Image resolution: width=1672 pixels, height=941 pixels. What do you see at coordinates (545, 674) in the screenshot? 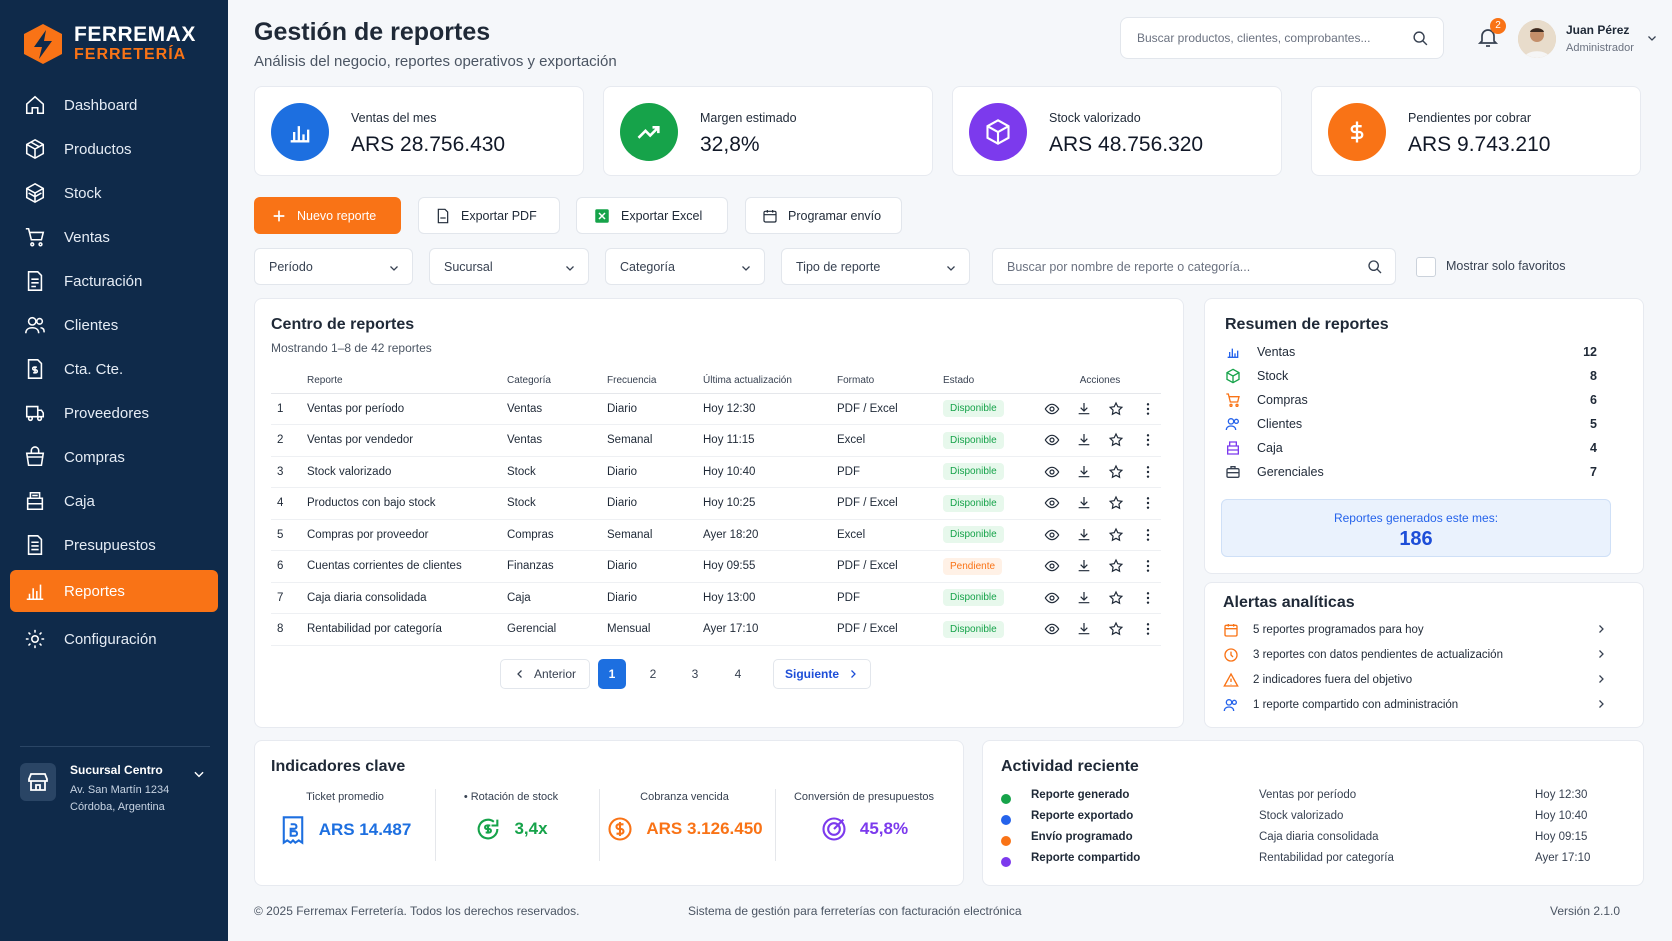
I see `pagination-prev-button: Anterior` at bounding box center [545, 674].